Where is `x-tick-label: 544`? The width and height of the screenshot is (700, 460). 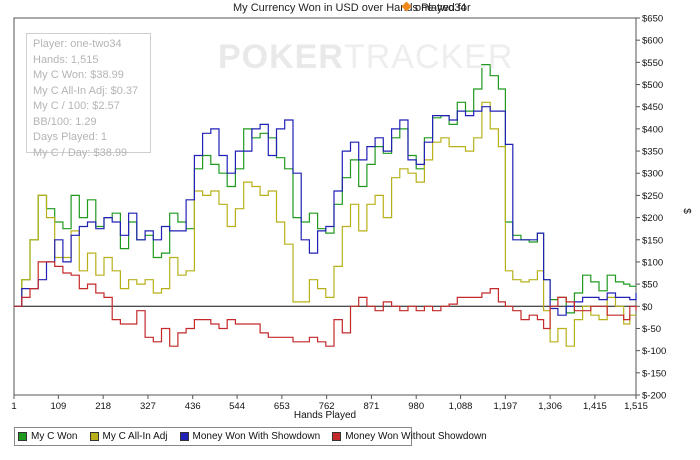
x-tick-label: 544 is located at coordinates (237, 406).